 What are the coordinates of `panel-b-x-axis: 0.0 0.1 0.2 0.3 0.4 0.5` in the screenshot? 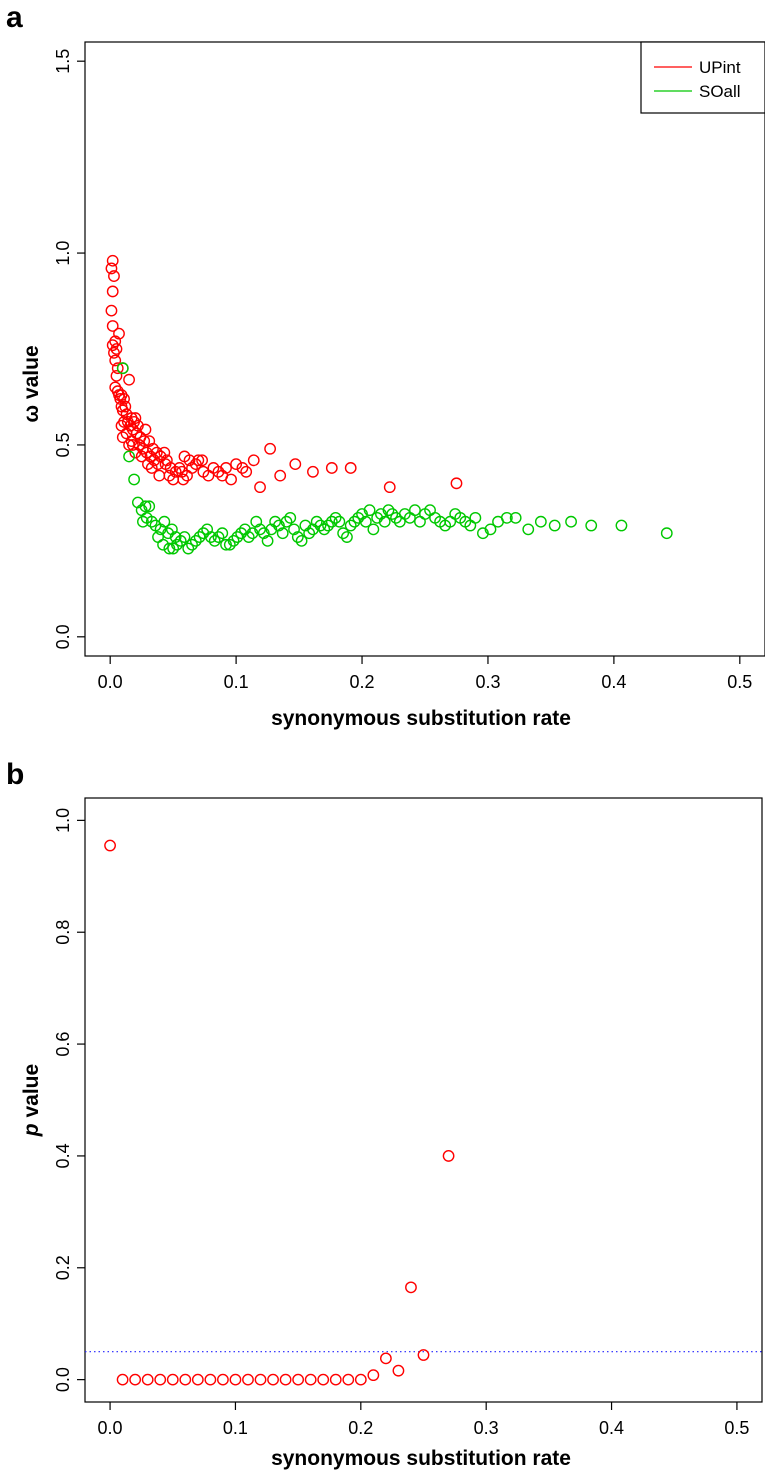 It's located at (423, 1420).